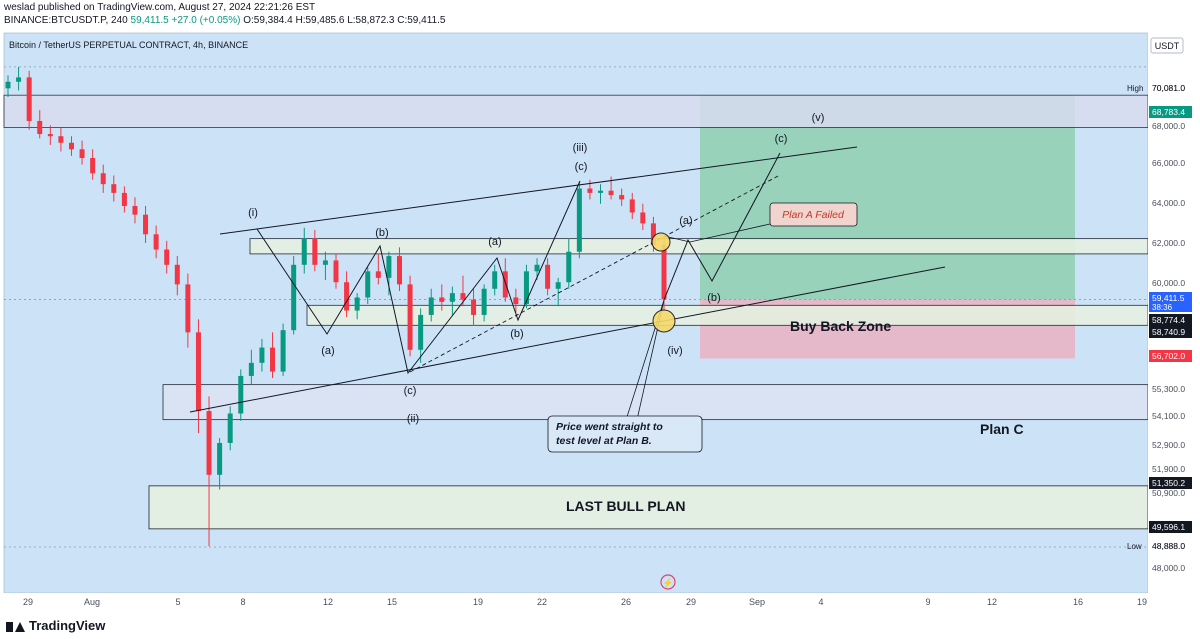 This screenshot has height=639, width=1200. I want to click on x-tick-label: 16, so click(1078, 602).